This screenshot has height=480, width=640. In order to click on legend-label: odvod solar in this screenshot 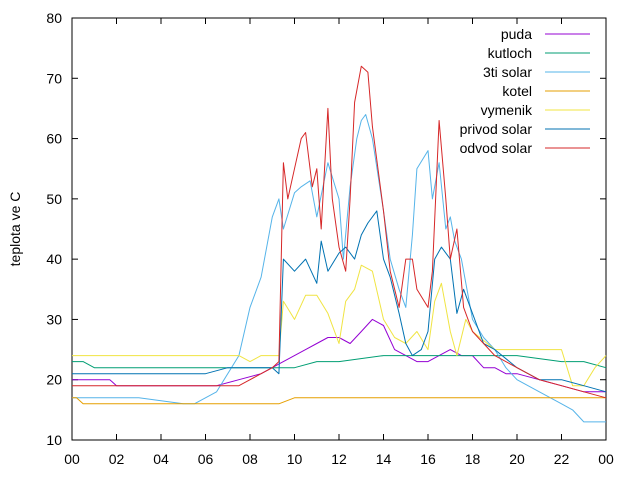, I will do `click(496, 148)`.